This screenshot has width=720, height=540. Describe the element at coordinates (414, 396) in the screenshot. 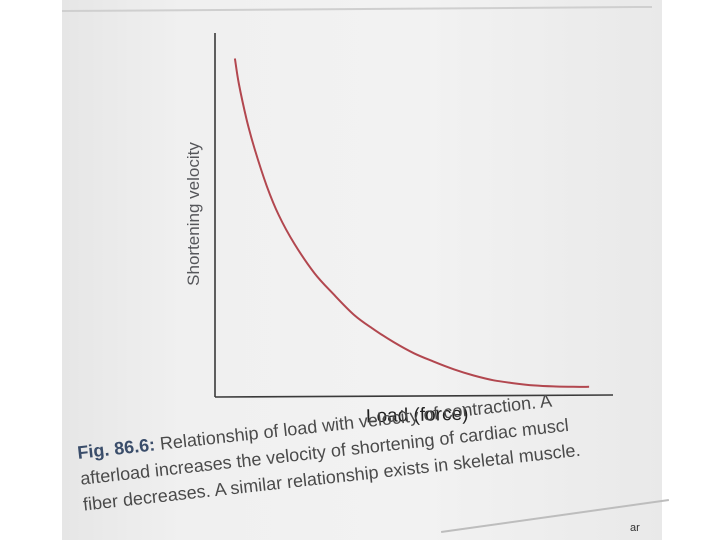

I see `x-axis` at that location.